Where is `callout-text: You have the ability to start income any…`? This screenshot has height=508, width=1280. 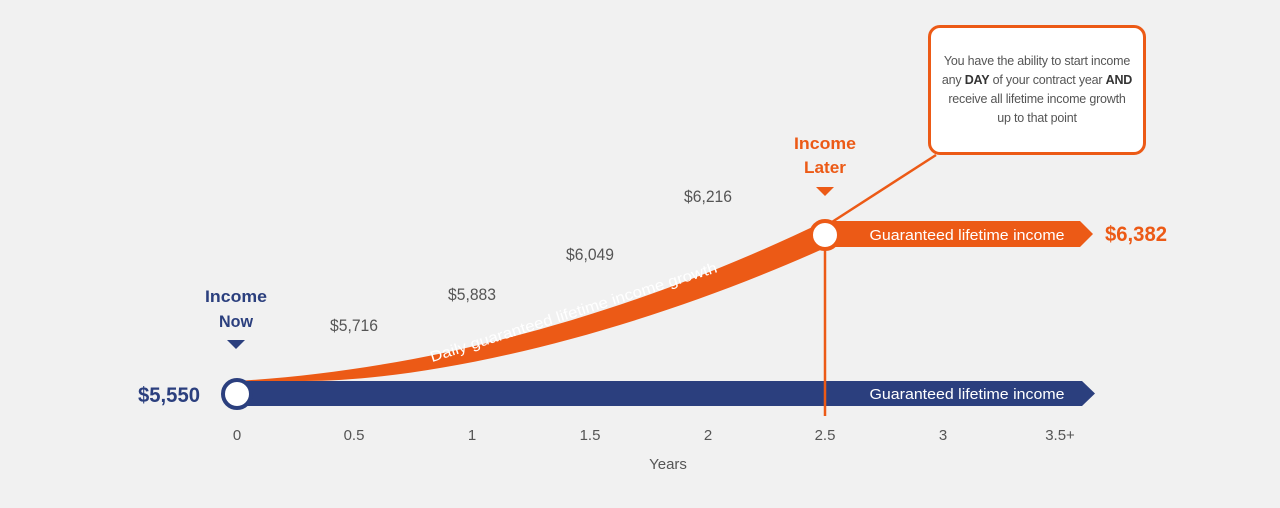
callout-text: You have the ability to start income any… is located at coordinates (1037, 90).